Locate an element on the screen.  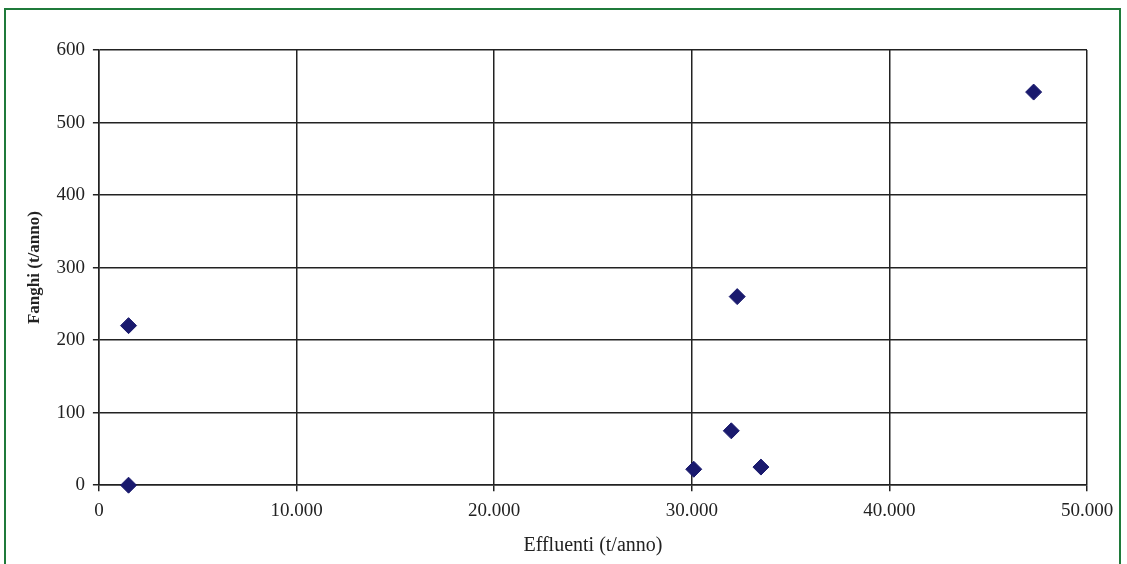
y-tick-label: 600 is located at coordinates (70, 48).